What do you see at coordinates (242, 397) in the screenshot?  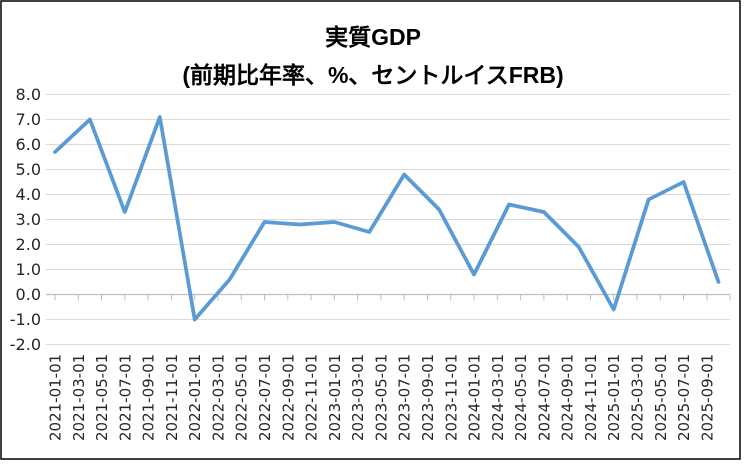 I see `x-tick-label: 2022-05-01` at bounding box center [242, 397].